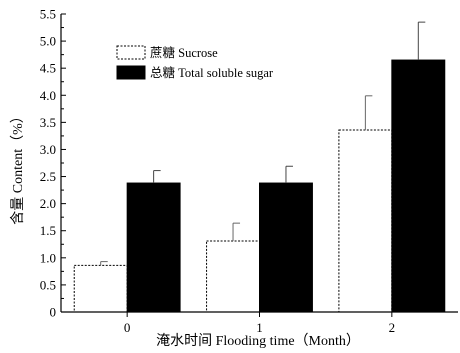 The width and height of the screenshot is (460, 353). I want to click on y-tick-label: 5.5, so click(48, 14).